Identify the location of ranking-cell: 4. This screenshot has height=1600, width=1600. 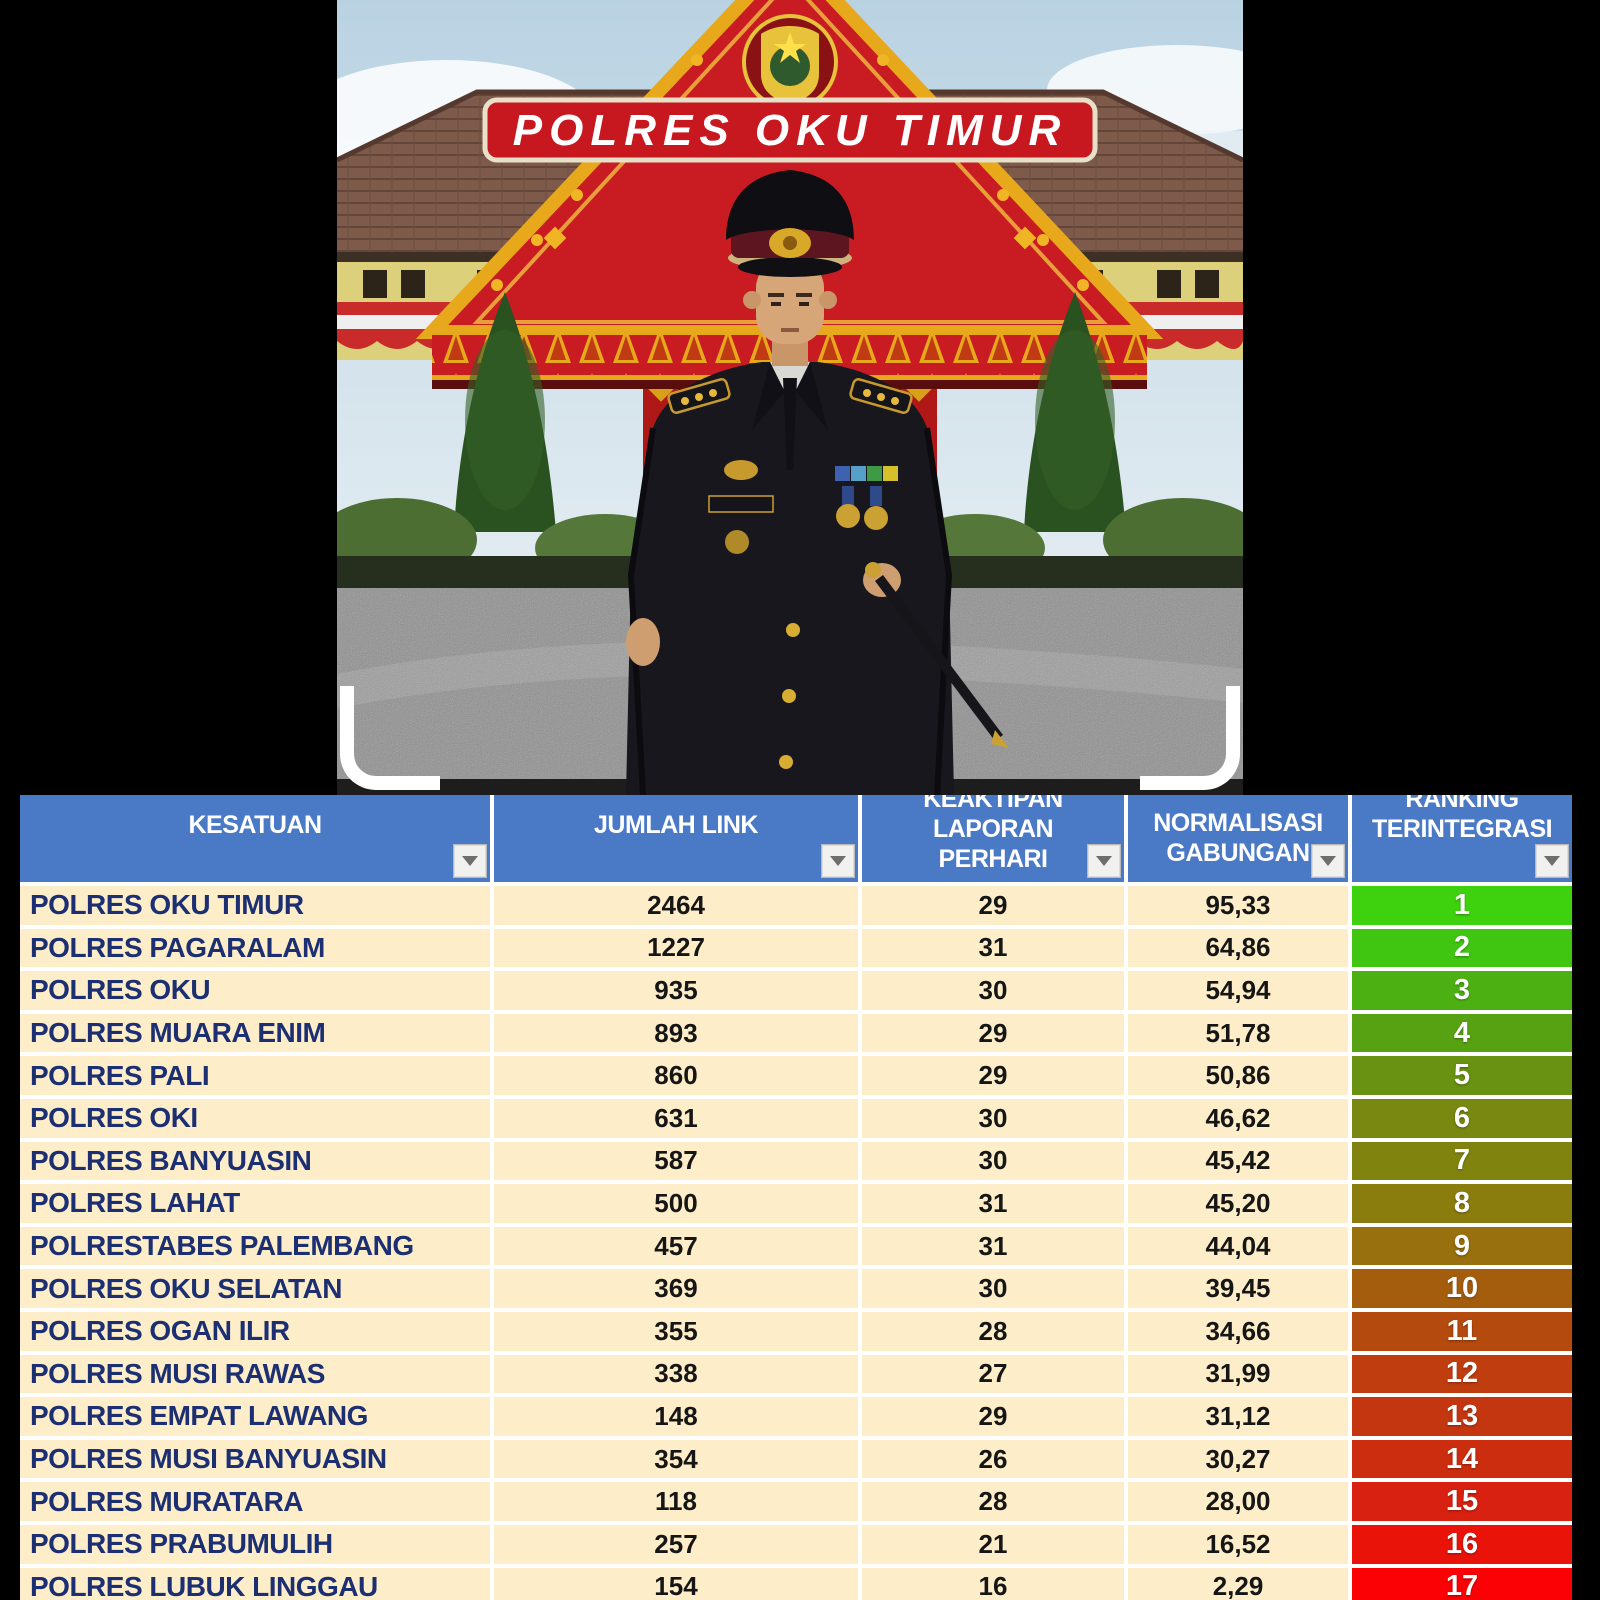
(1462, 1033).